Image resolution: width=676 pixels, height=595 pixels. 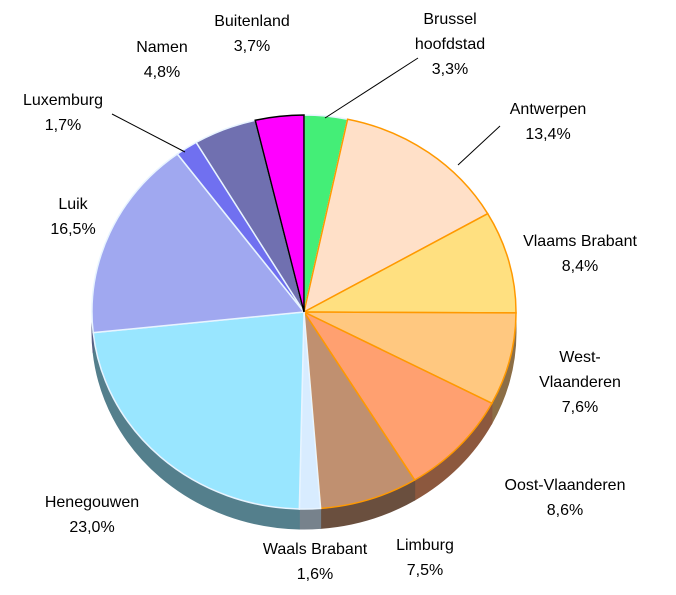 What do you see at coordinates (450, 32) in the screenshot?
I see `category-name: Brussel hoofdstad` at bounding box center [450, 32].